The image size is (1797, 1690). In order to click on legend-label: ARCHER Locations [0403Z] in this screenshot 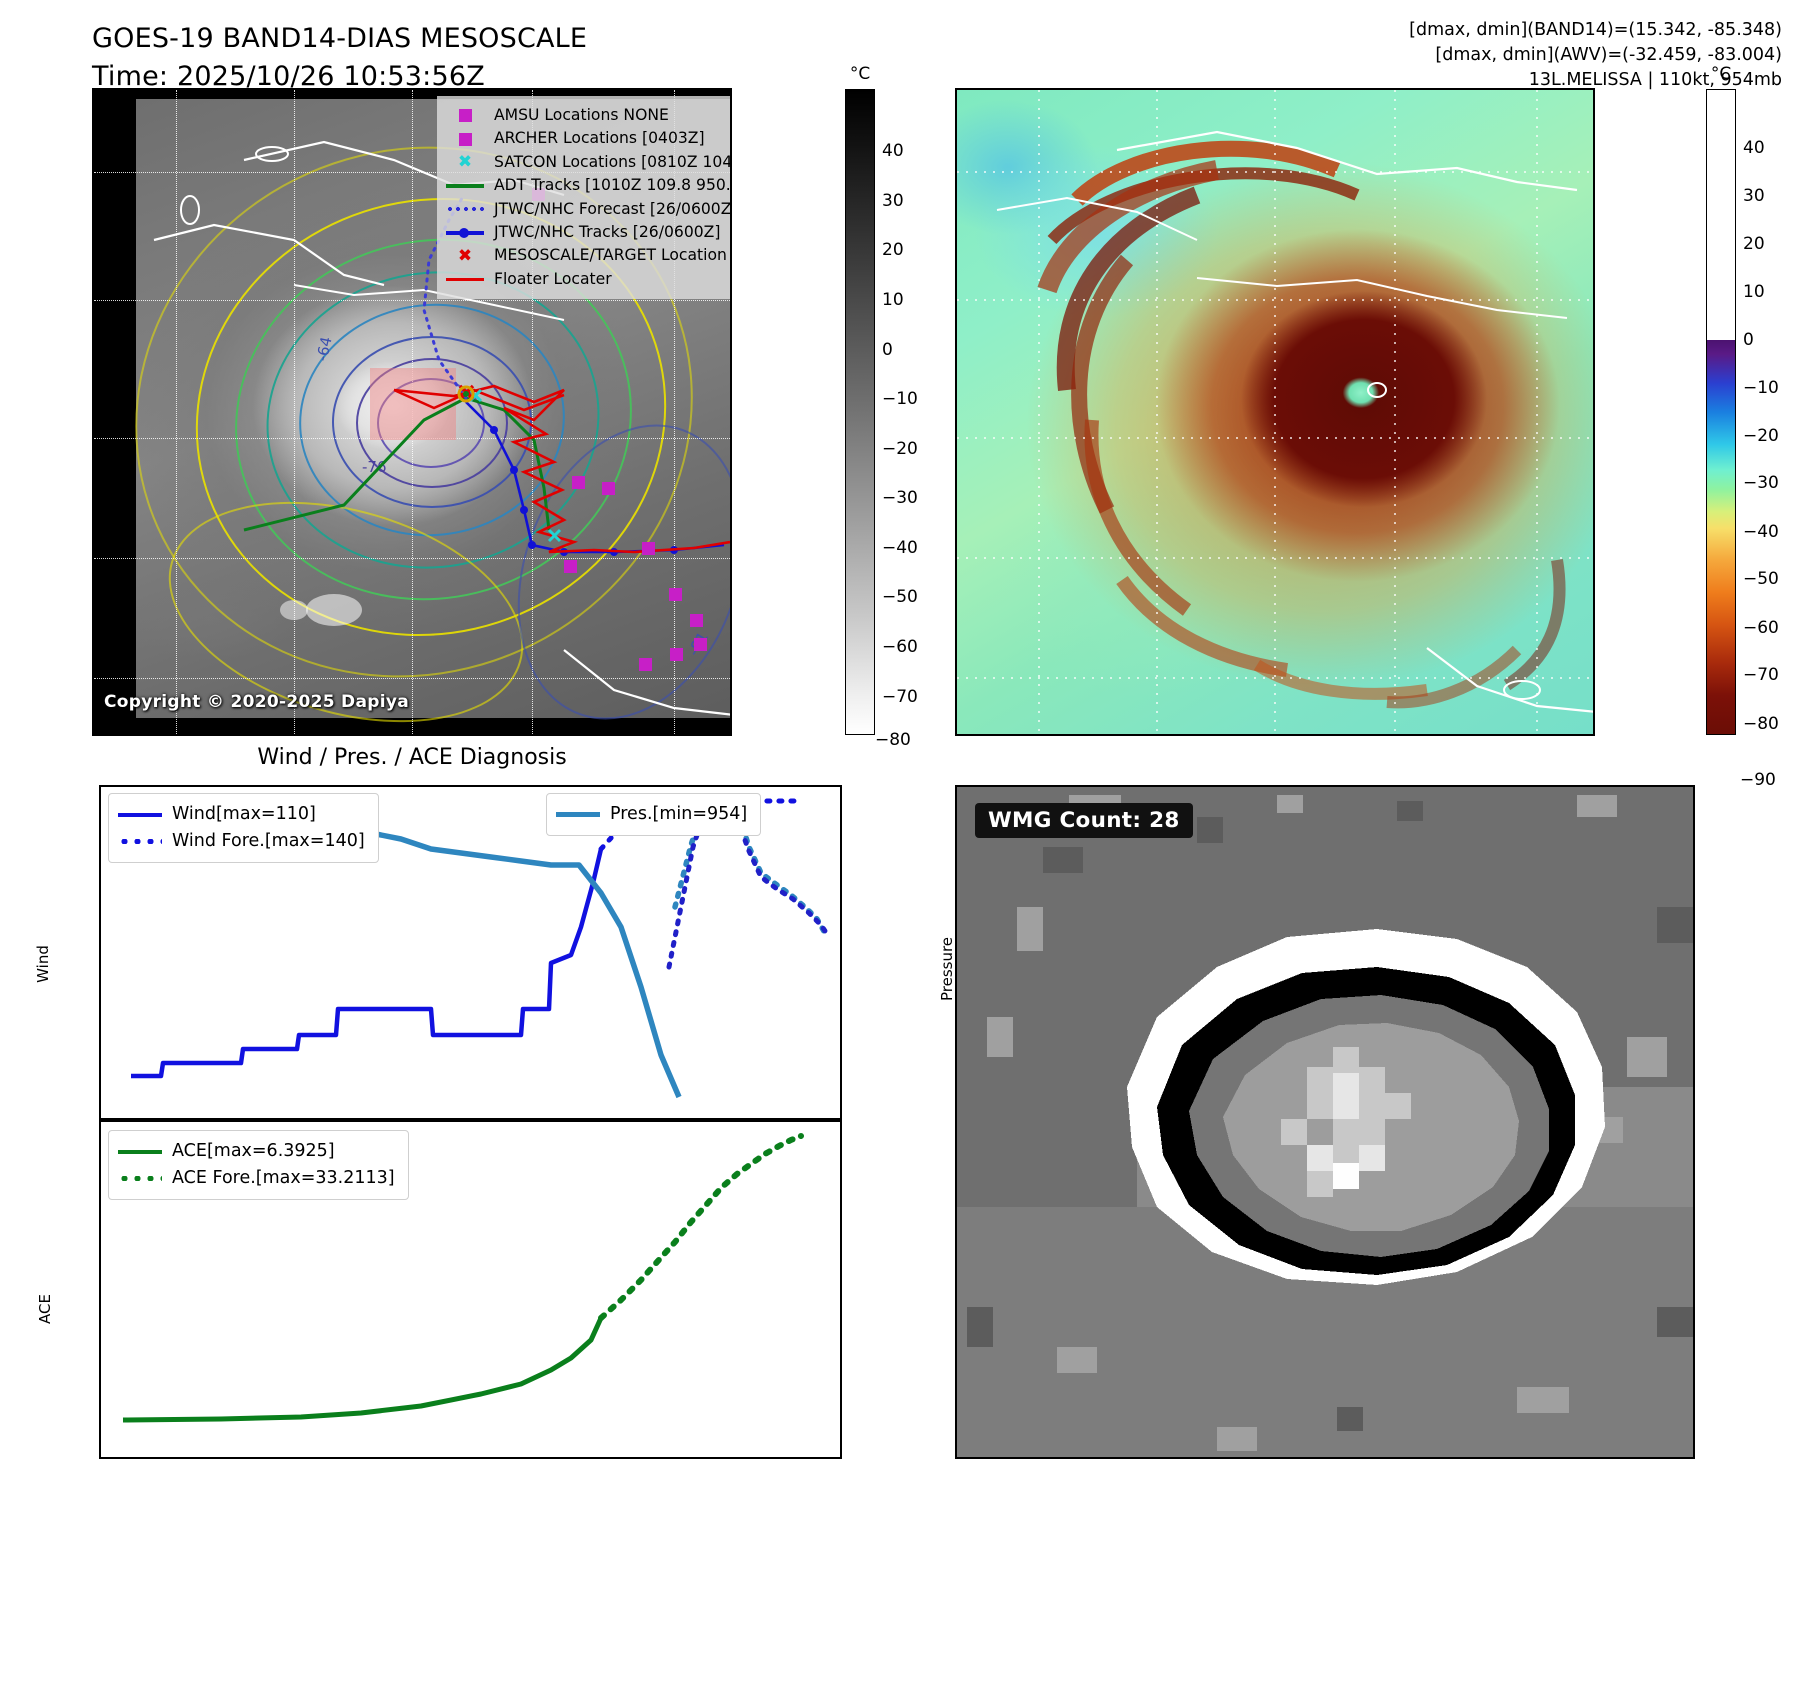, I will do `click(599, 138)`.